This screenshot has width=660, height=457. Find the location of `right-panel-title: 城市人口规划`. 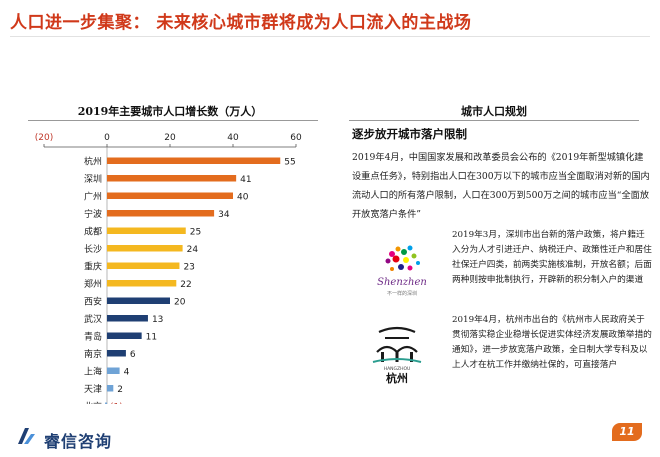

right-panel-title: 城市人口规划 is located at coordinates (494, 111).